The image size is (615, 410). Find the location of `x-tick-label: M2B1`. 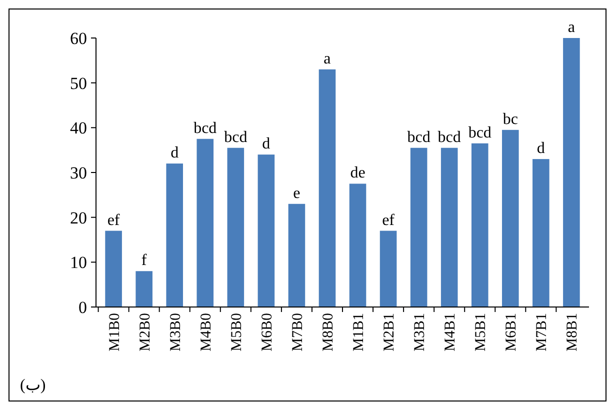

x-tick-label: M2B1 is located at coordinates (390, 332).